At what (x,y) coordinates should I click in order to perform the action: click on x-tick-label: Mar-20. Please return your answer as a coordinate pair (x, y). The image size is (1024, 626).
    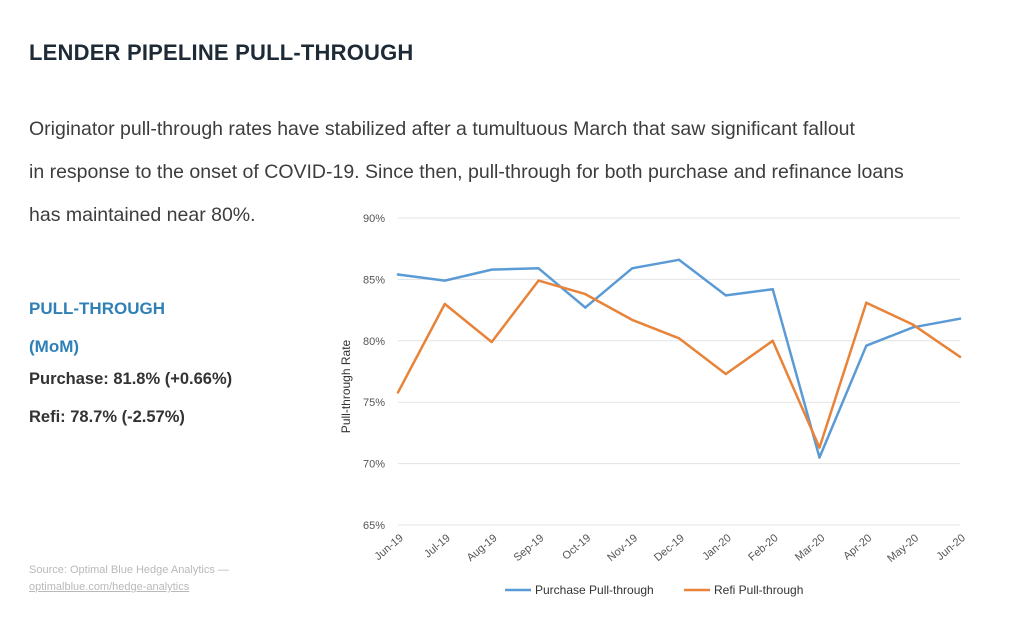
    Looking at the image, I should click on (810, 548).